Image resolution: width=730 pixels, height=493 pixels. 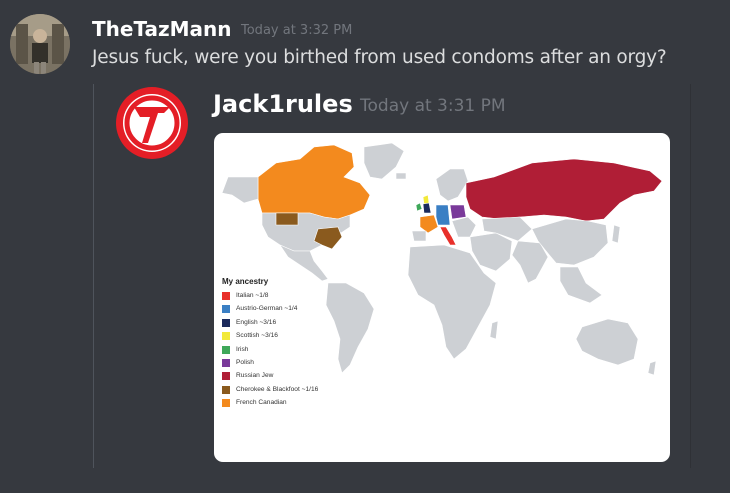 I want to click on legend-label: Italian ~1/8, so click(x=252, y=295).